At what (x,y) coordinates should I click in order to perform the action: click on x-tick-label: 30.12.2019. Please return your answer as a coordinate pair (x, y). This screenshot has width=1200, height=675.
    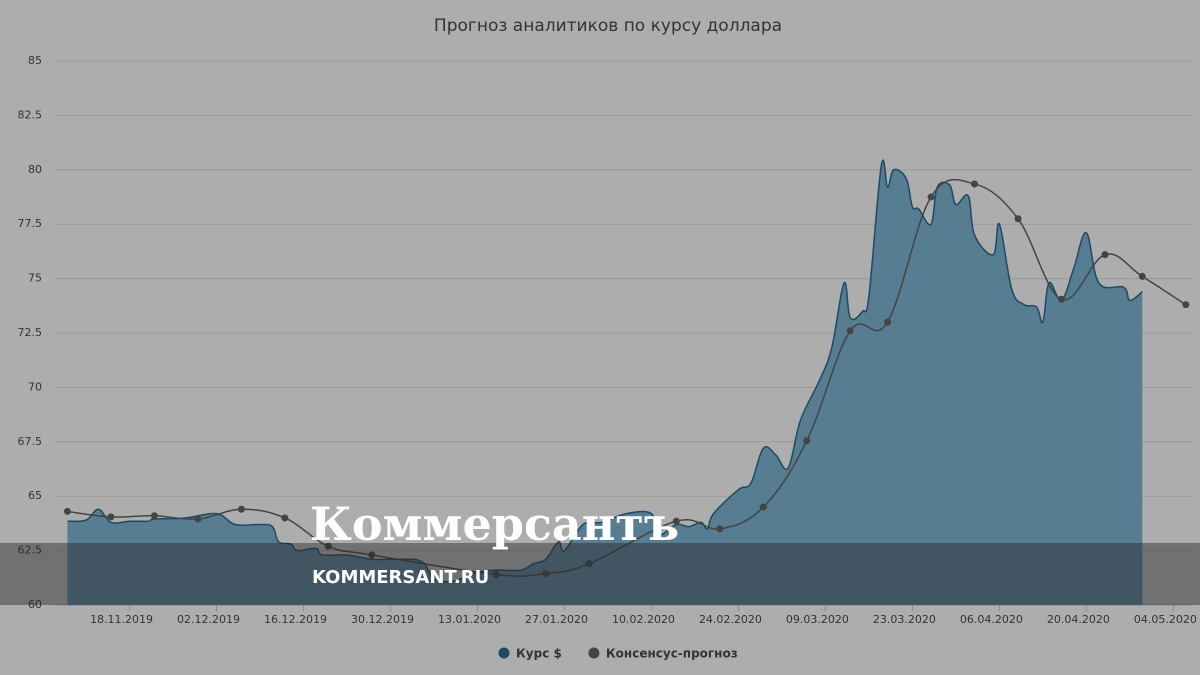
    Looking at the image, I should click on (382, 619).